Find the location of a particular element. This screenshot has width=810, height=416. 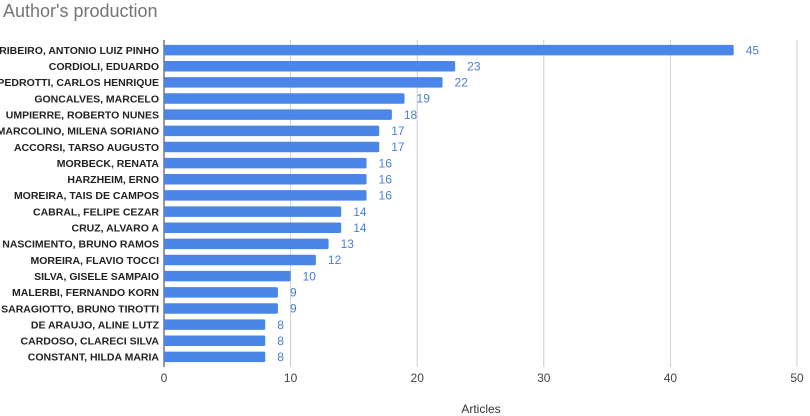

category-label: MOREIRA, TAIS DE CAMPOS is located at coordinates (86, 196).